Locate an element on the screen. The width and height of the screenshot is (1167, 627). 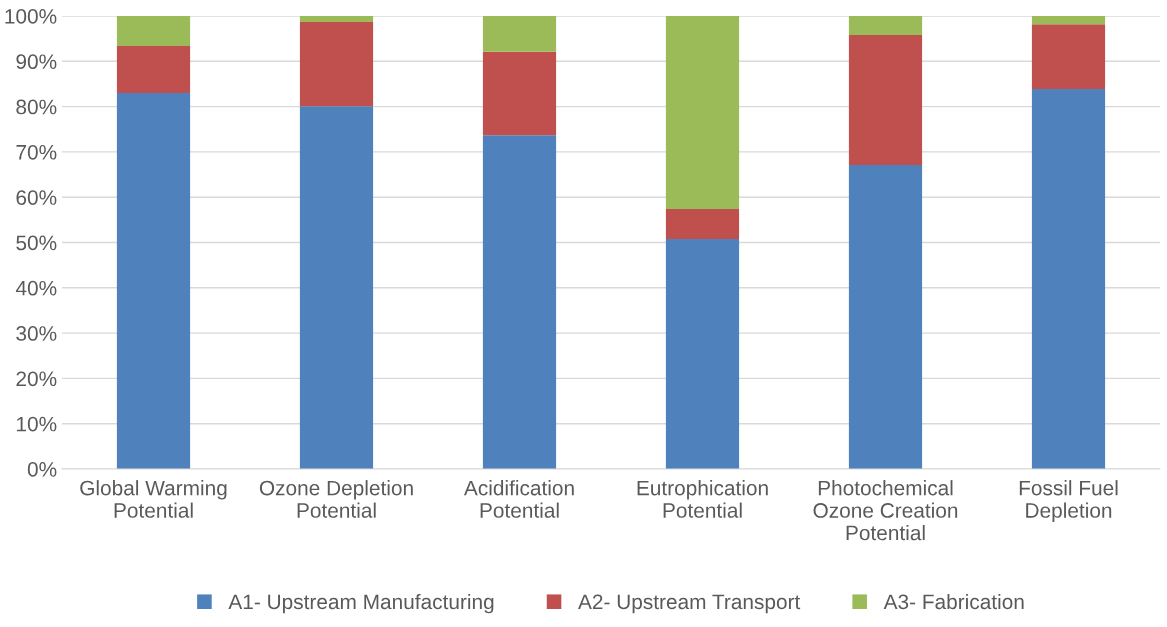
y-tick-label: 60% is located at coordinates (36, 197).